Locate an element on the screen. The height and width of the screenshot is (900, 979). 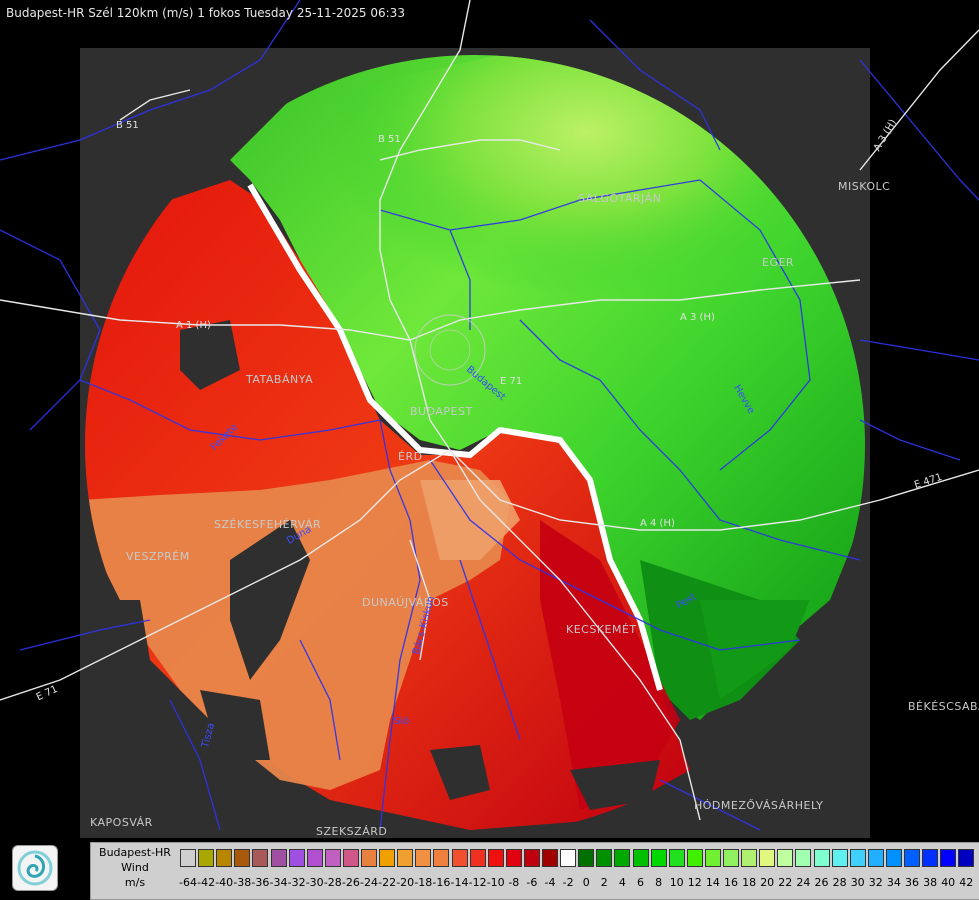
city-tatabanya: TATABÁNYA is located at coordinates (280, 379).